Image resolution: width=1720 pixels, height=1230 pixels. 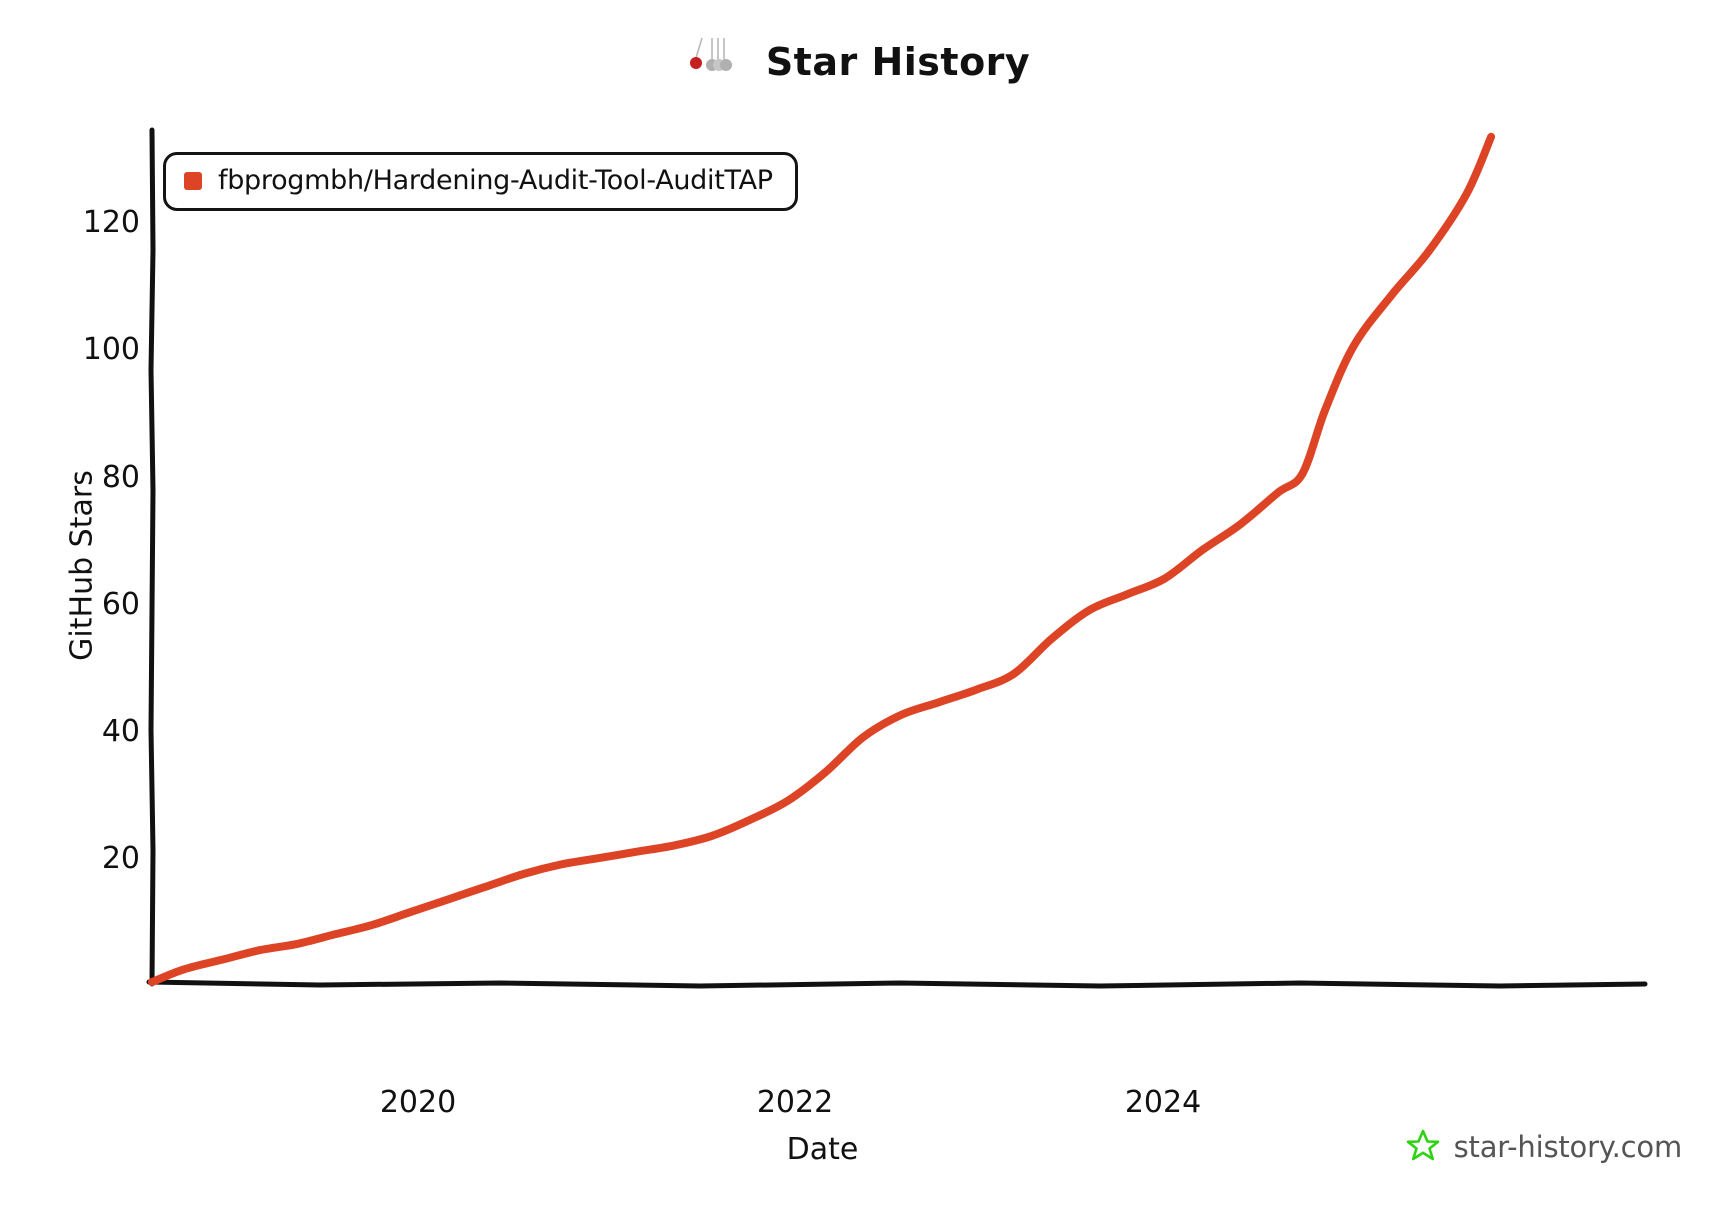 What do you see at coordinates (822, 1149) in the screenshot?
I see `x-axis-label: Date` at bounding box center [822, 1149].